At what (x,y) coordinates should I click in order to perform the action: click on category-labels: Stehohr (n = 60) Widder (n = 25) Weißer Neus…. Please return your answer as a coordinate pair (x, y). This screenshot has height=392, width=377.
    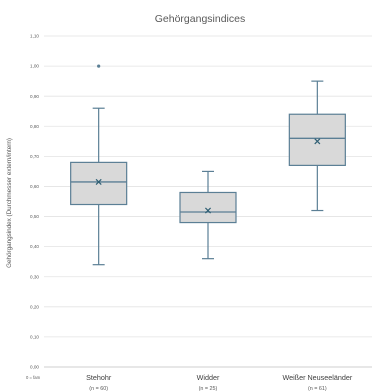
    Looking at the image, I should click on (219, 382).